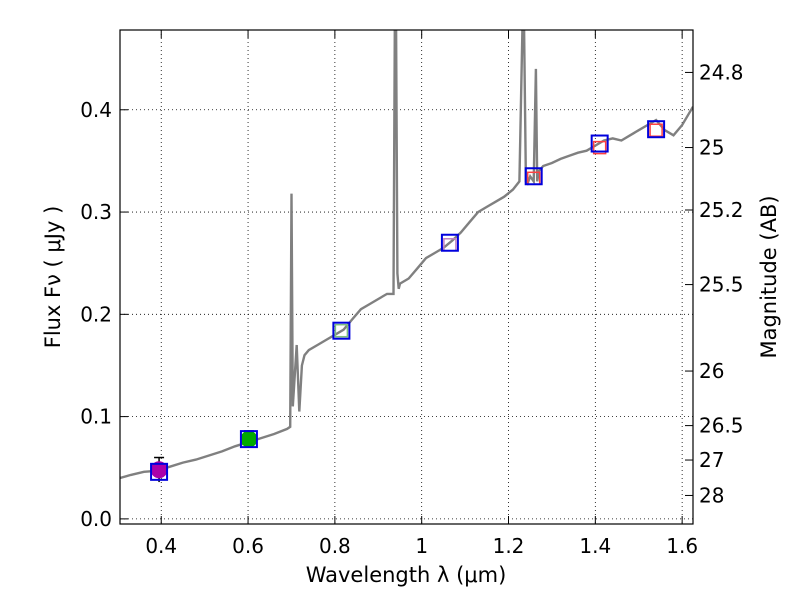 This screenshot has height=600, width=800. Describe the element at coordinates (711, 495) in the screenshot. I see `y2-tick-label: 28` at that location.